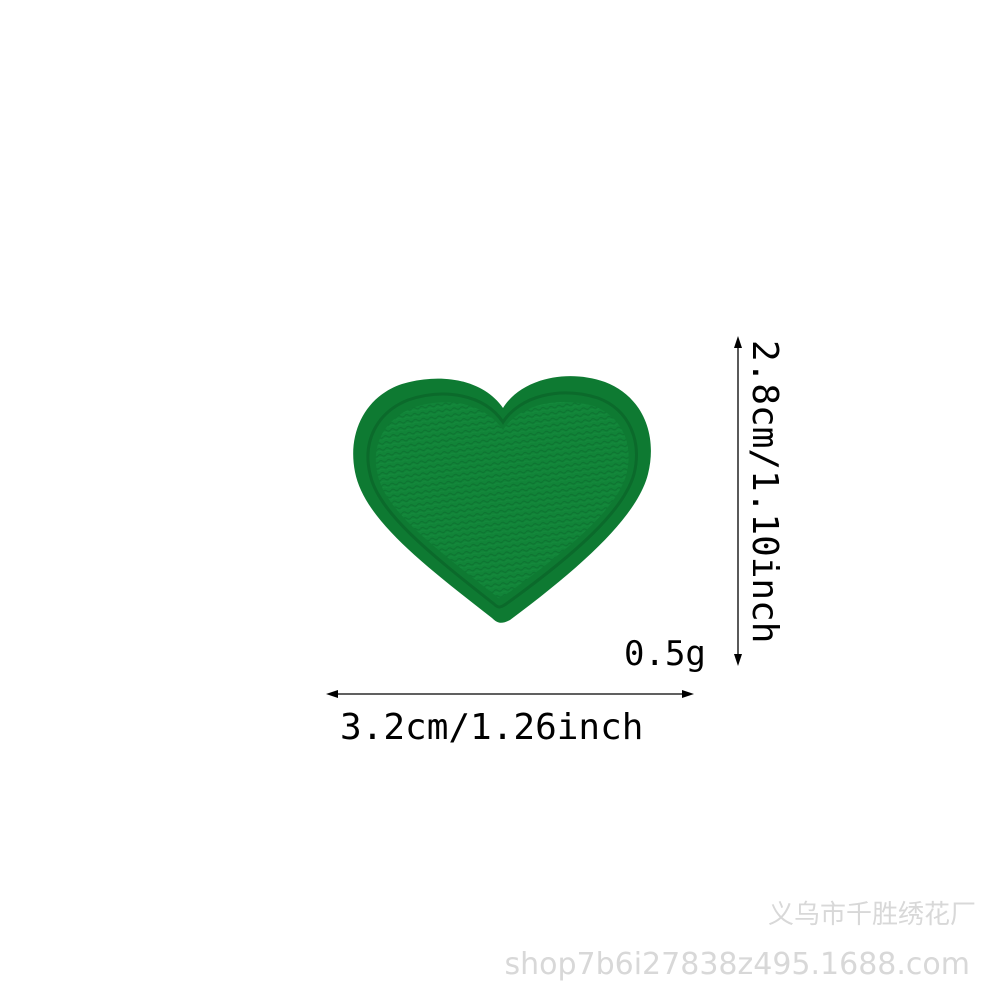 This screenshot has width=1000, height=1000. What do you see at coordinates (737, 964) in the screenshot?
I see `watermark-shop-url: shop7b6i27838z495.1688.com` at bounding box center [737, 964].